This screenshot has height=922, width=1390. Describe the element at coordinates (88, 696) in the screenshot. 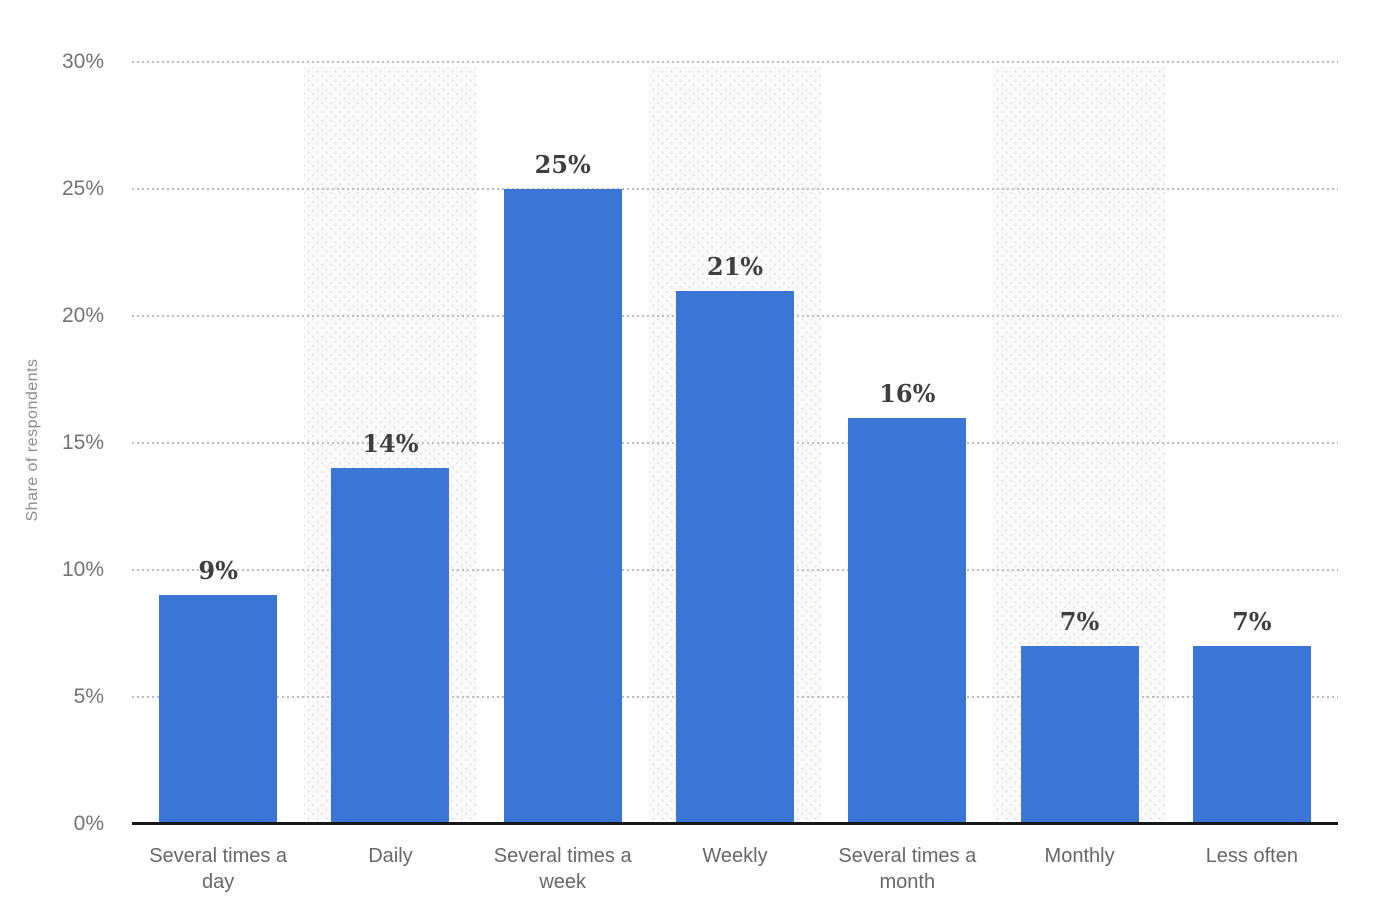

I see `y-tick-label-5%: 5%` at that location.